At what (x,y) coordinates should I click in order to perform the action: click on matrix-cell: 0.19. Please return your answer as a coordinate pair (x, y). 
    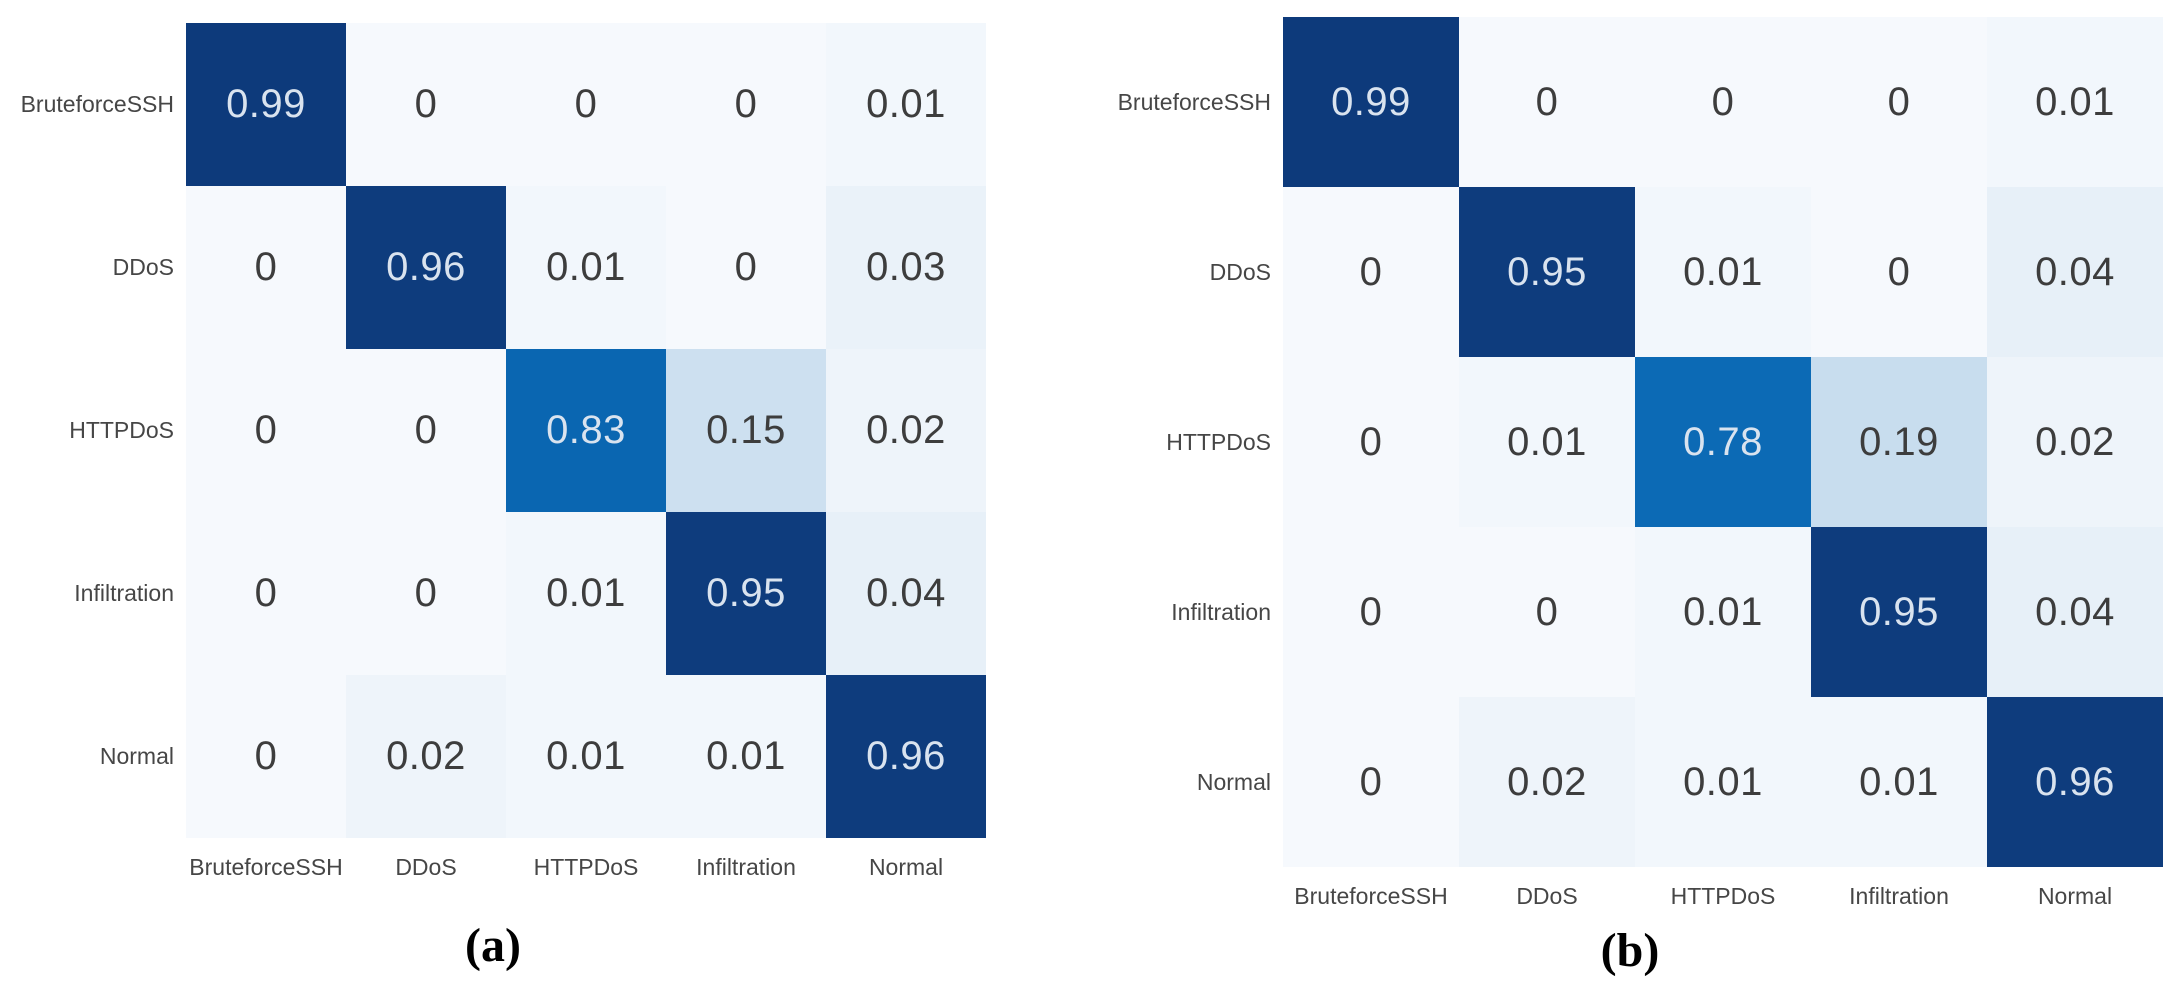
    Looking at the image, I should click on (1899, 442).